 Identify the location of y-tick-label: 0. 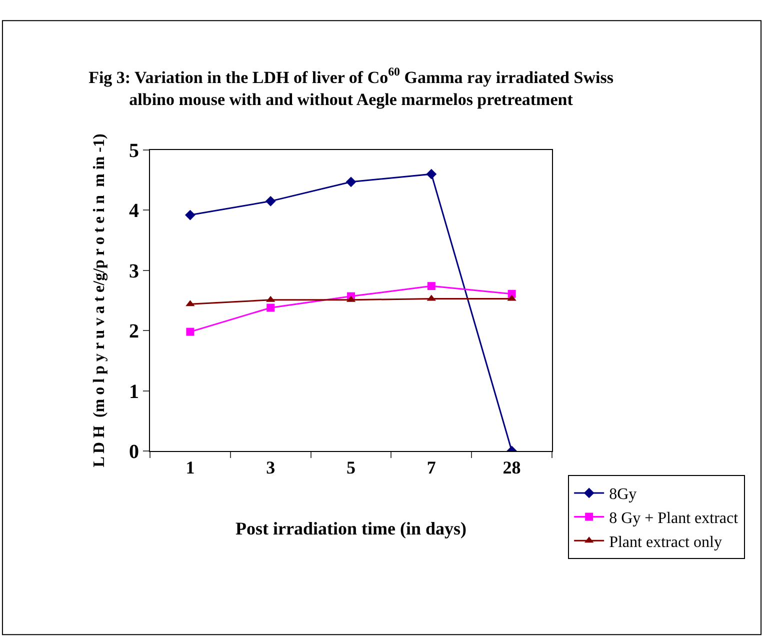
(134, 452).